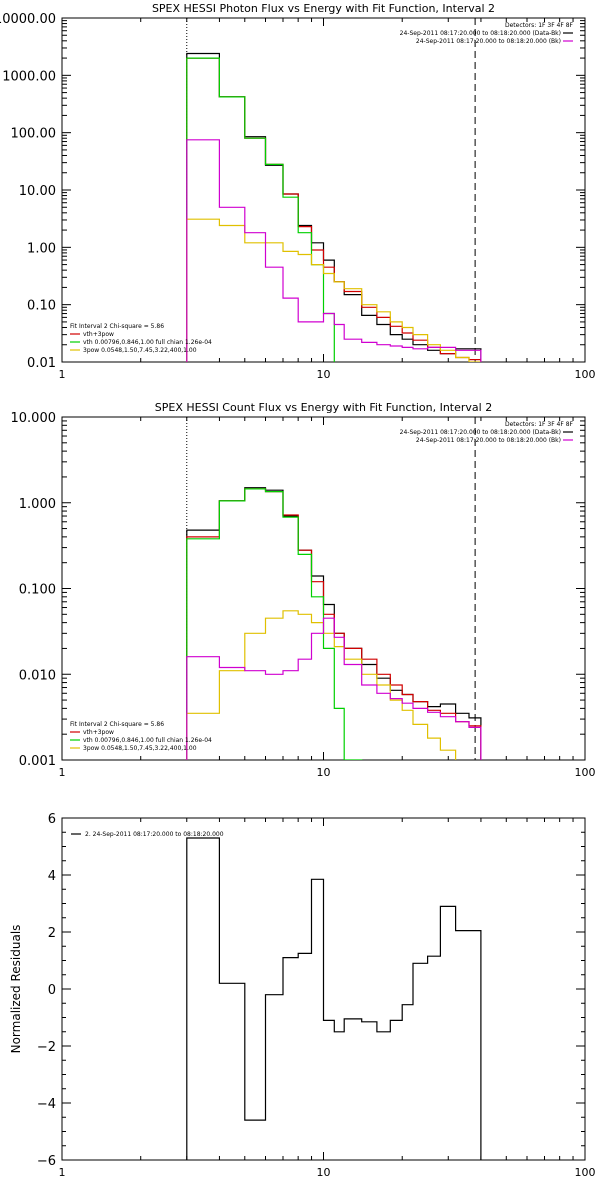 Image resolution: width=600 pixels, height=1204 pixels. What do you see at coordinates (52, 990) in the screenshot?
I see `y-tick-label: 0` at bounding box center [52, 990].